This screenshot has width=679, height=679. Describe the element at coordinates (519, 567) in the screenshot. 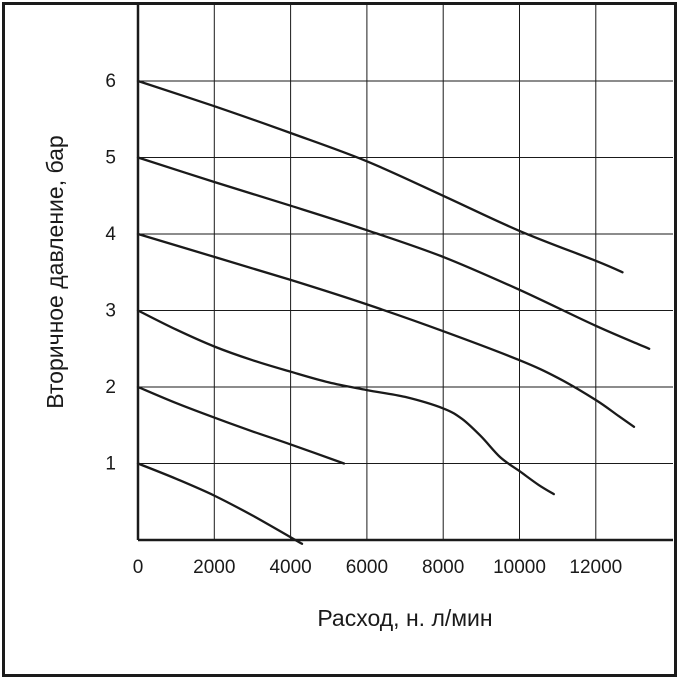

I see `x-tick-label: 10000` at that location.